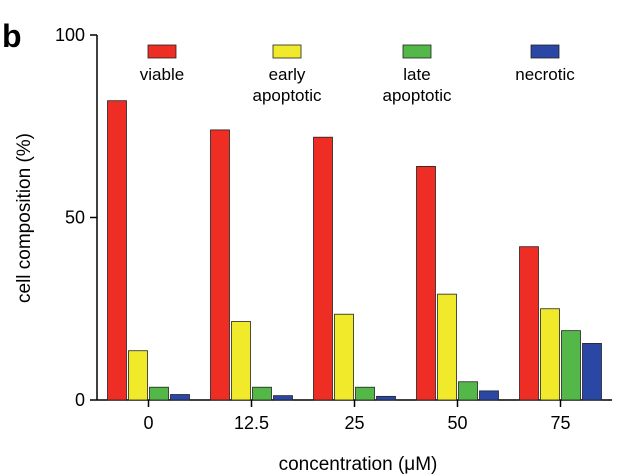 This screenshot has height=475, width=627. What do you see at coordinates (24, 218) in the screenshot?
I see `y-axis-label: cell composition (%)` at bounding box center [24, 218].